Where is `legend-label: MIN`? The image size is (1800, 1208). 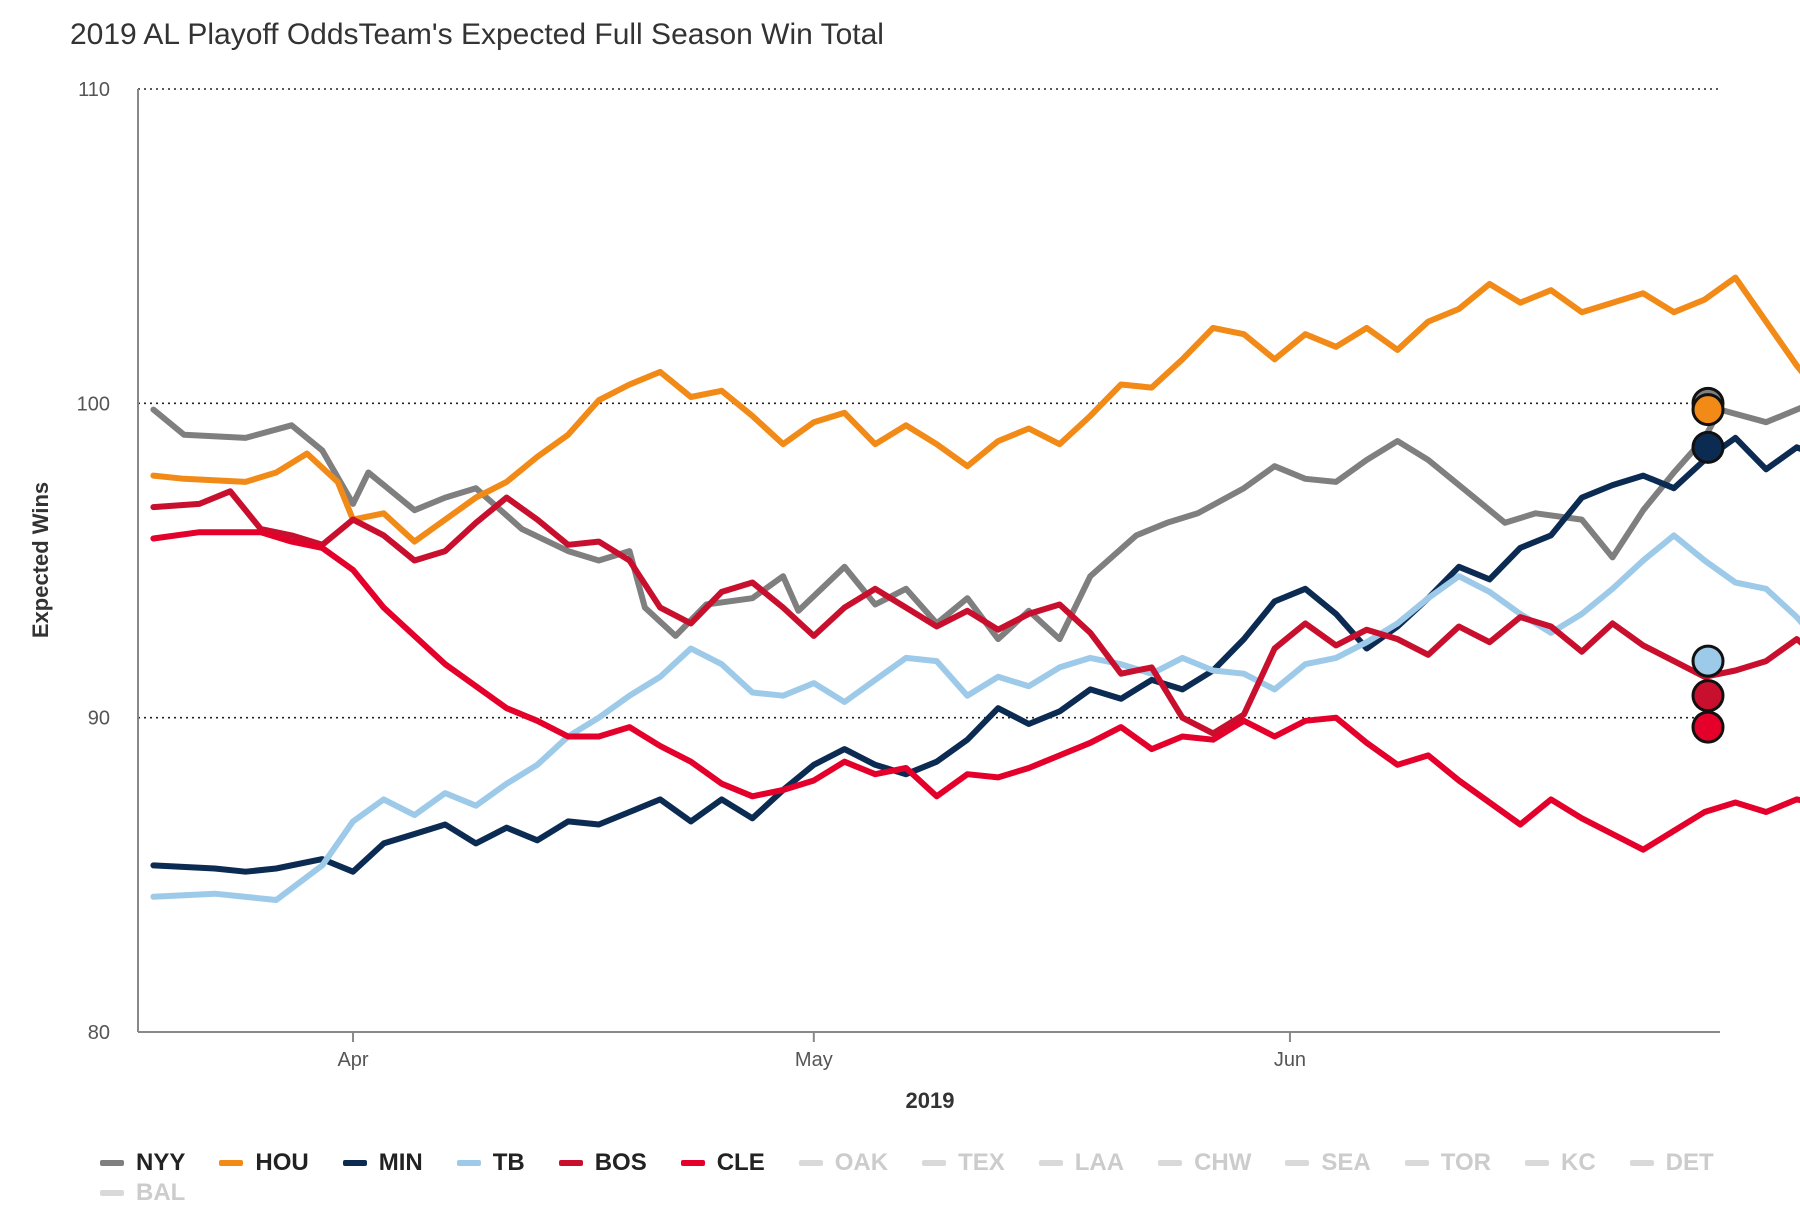 legend-label: MIN is located at coordinates (400, 1162).